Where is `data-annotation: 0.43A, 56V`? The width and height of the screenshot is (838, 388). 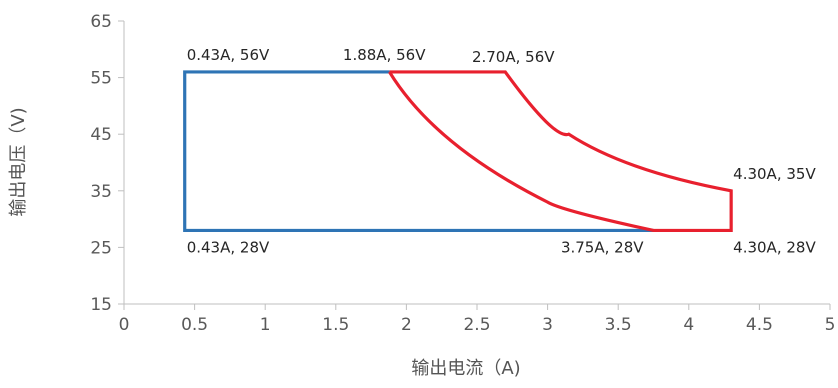 data-annotation: 0.43A, 56V is located at coordinates (228, 55).